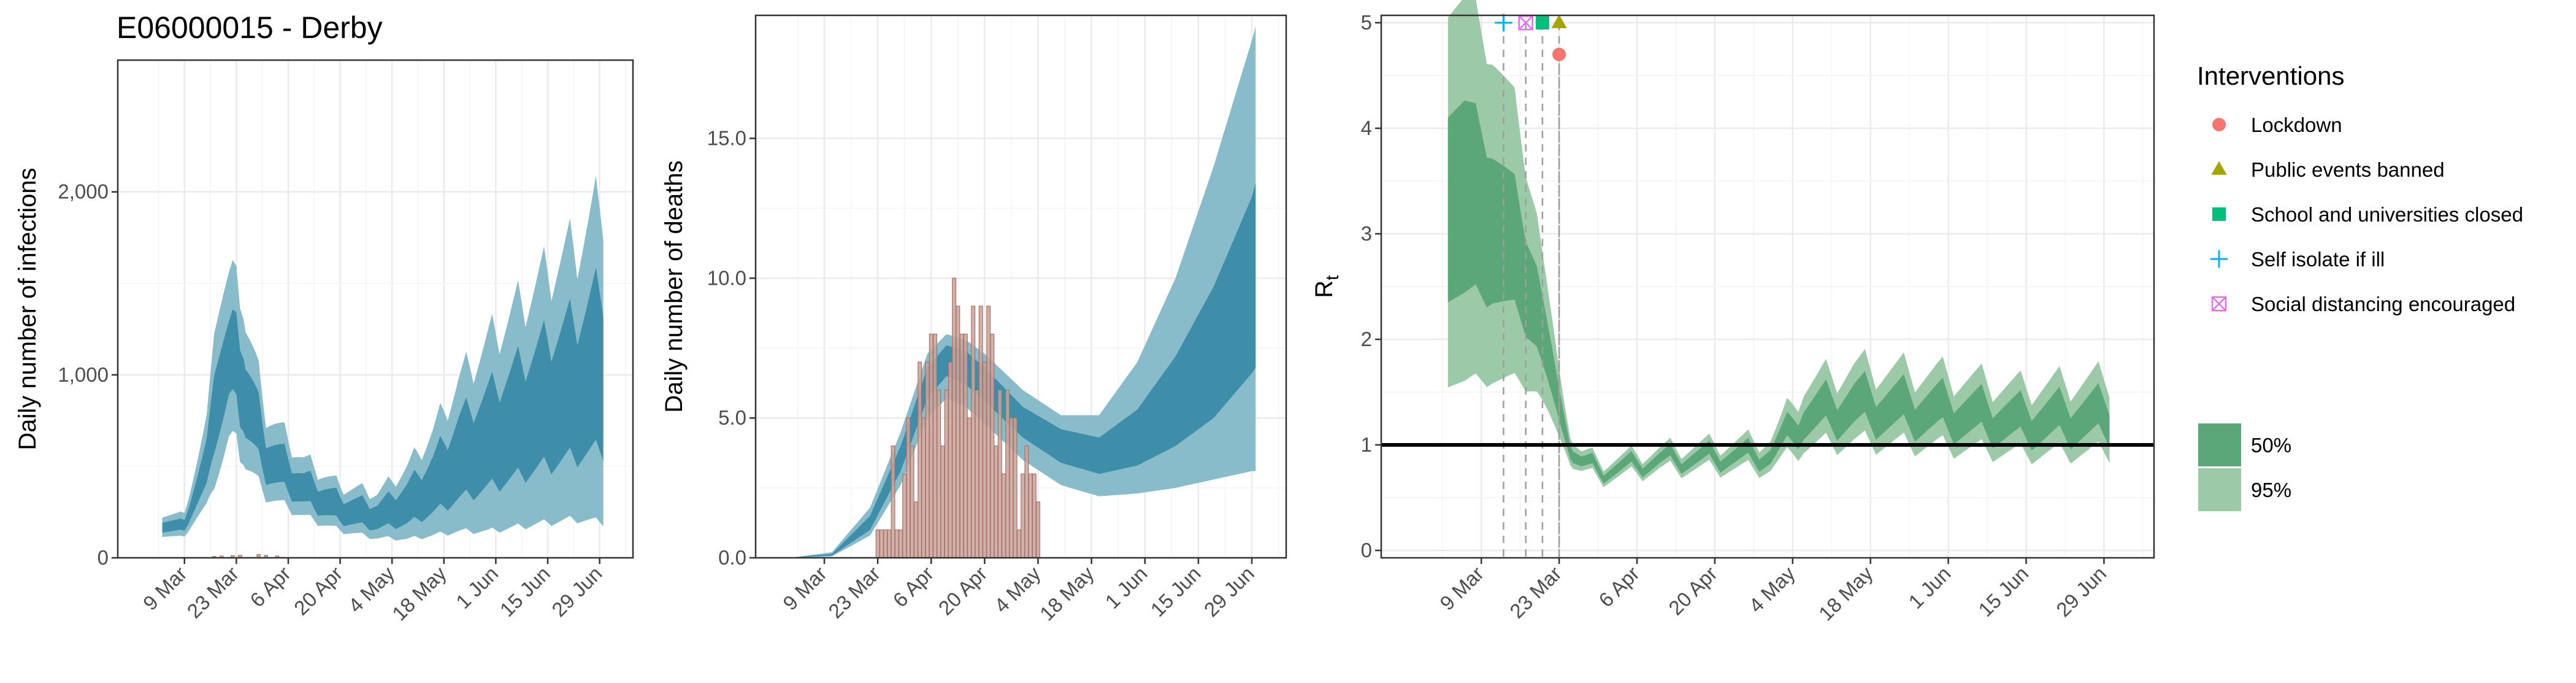  Describe the element at coordinates (2318, 259) in the screenshot. I see `legend-item-label: Self isolate if ill` at that location.